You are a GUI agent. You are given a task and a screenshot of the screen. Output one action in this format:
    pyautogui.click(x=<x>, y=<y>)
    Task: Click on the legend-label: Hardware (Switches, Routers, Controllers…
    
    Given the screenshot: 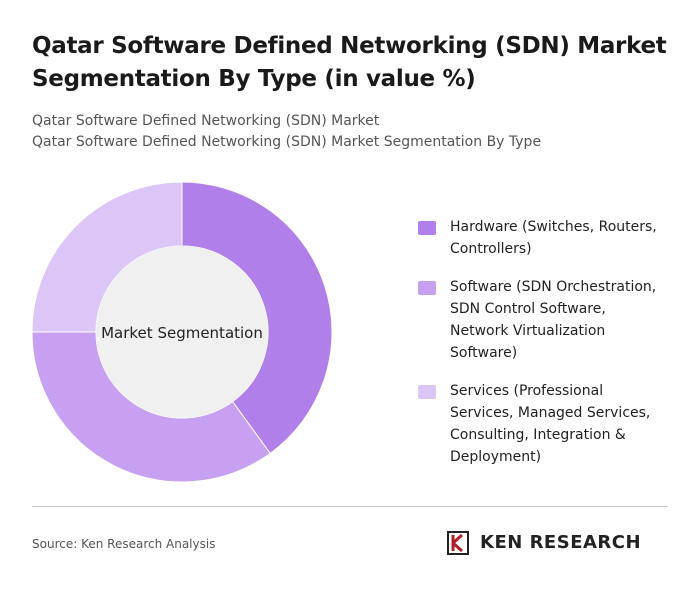 What is the action you would take?
    pyautogui.click(x=553, y=238)
    